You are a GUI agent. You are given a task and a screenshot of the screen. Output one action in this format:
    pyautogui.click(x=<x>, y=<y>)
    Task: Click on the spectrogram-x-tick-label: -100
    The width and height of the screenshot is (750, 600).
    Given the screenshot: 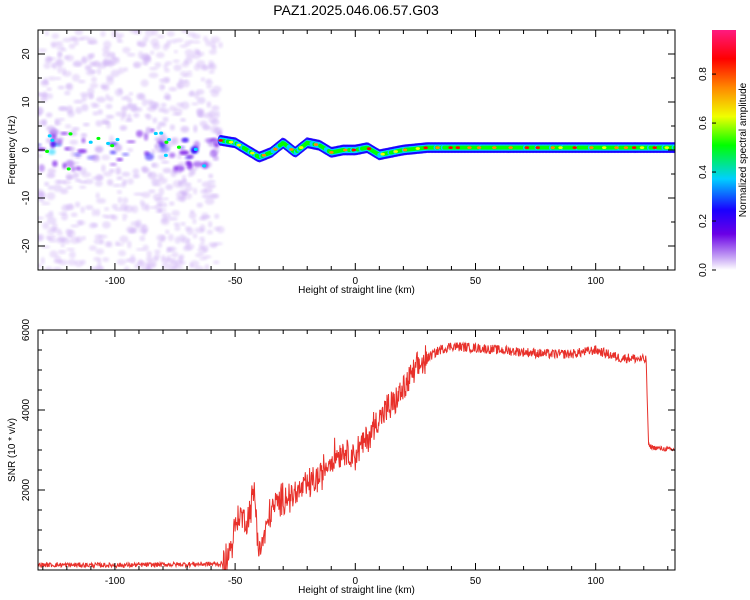 What is the action you would take?
    pyautogui.click(x=115, y=281)
    